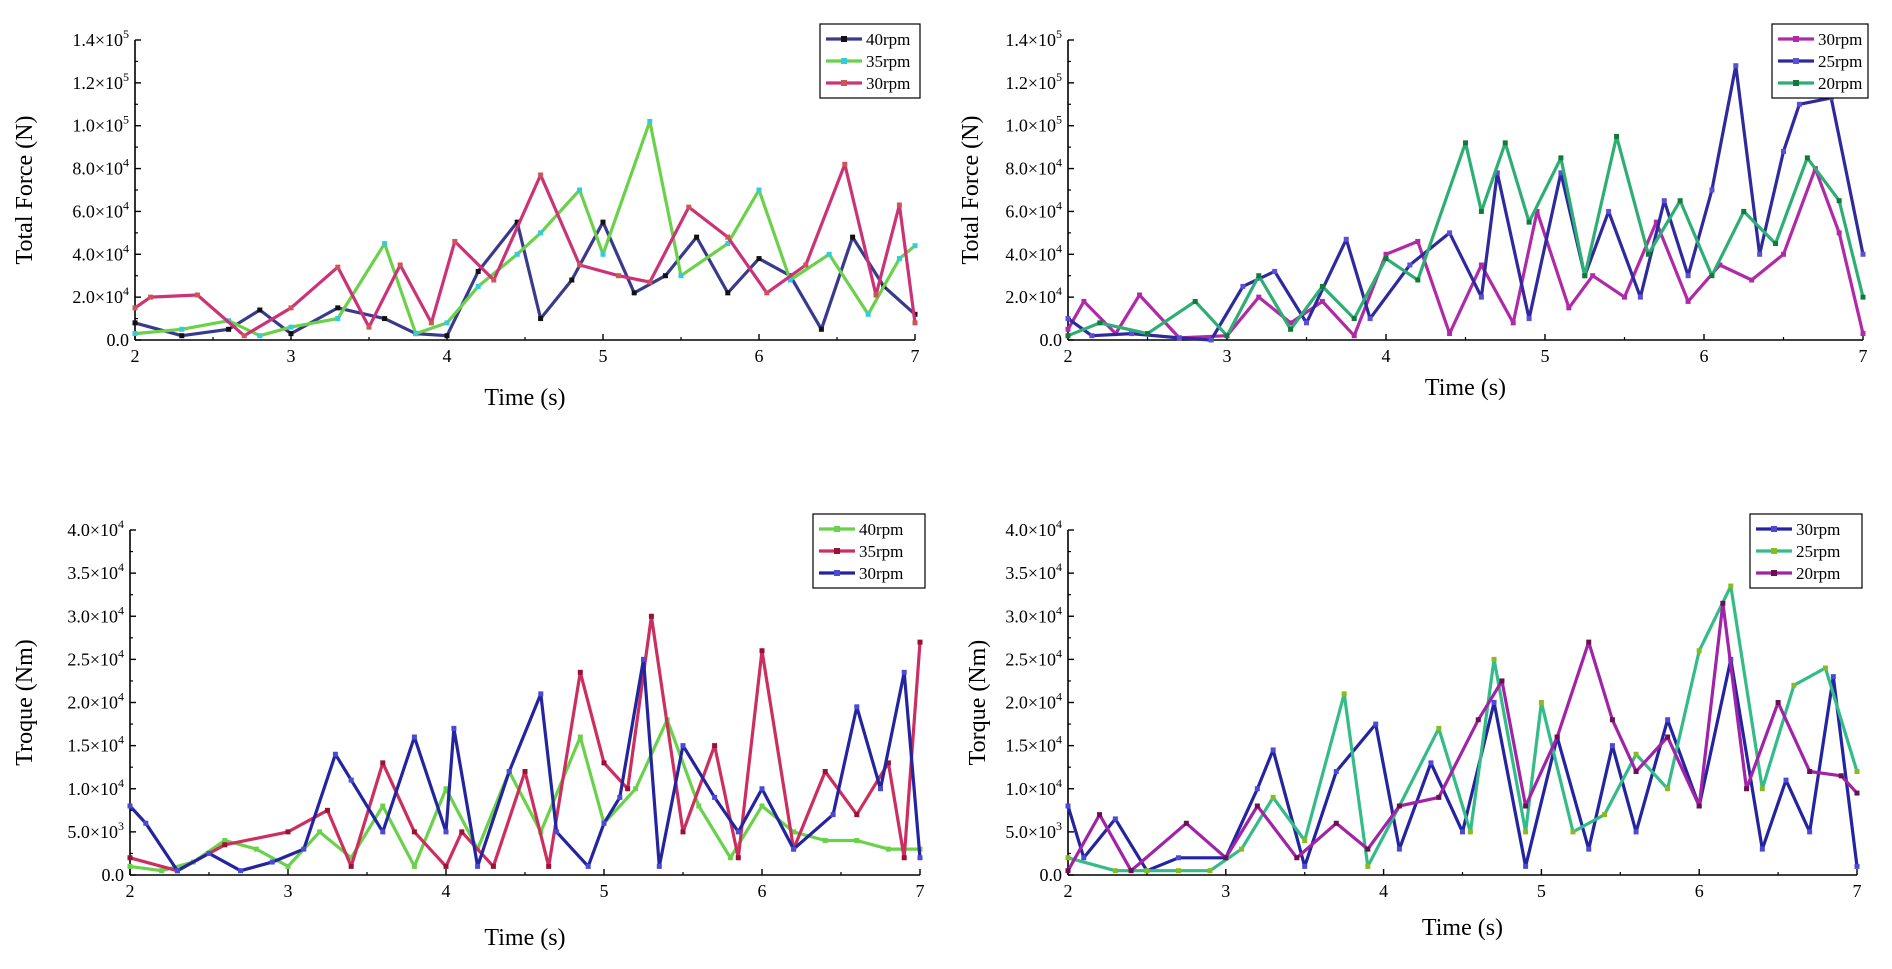 The width and height of the screenshot is (1892, 969). I want to click on x-tick-label: 7, so click(920, 891).